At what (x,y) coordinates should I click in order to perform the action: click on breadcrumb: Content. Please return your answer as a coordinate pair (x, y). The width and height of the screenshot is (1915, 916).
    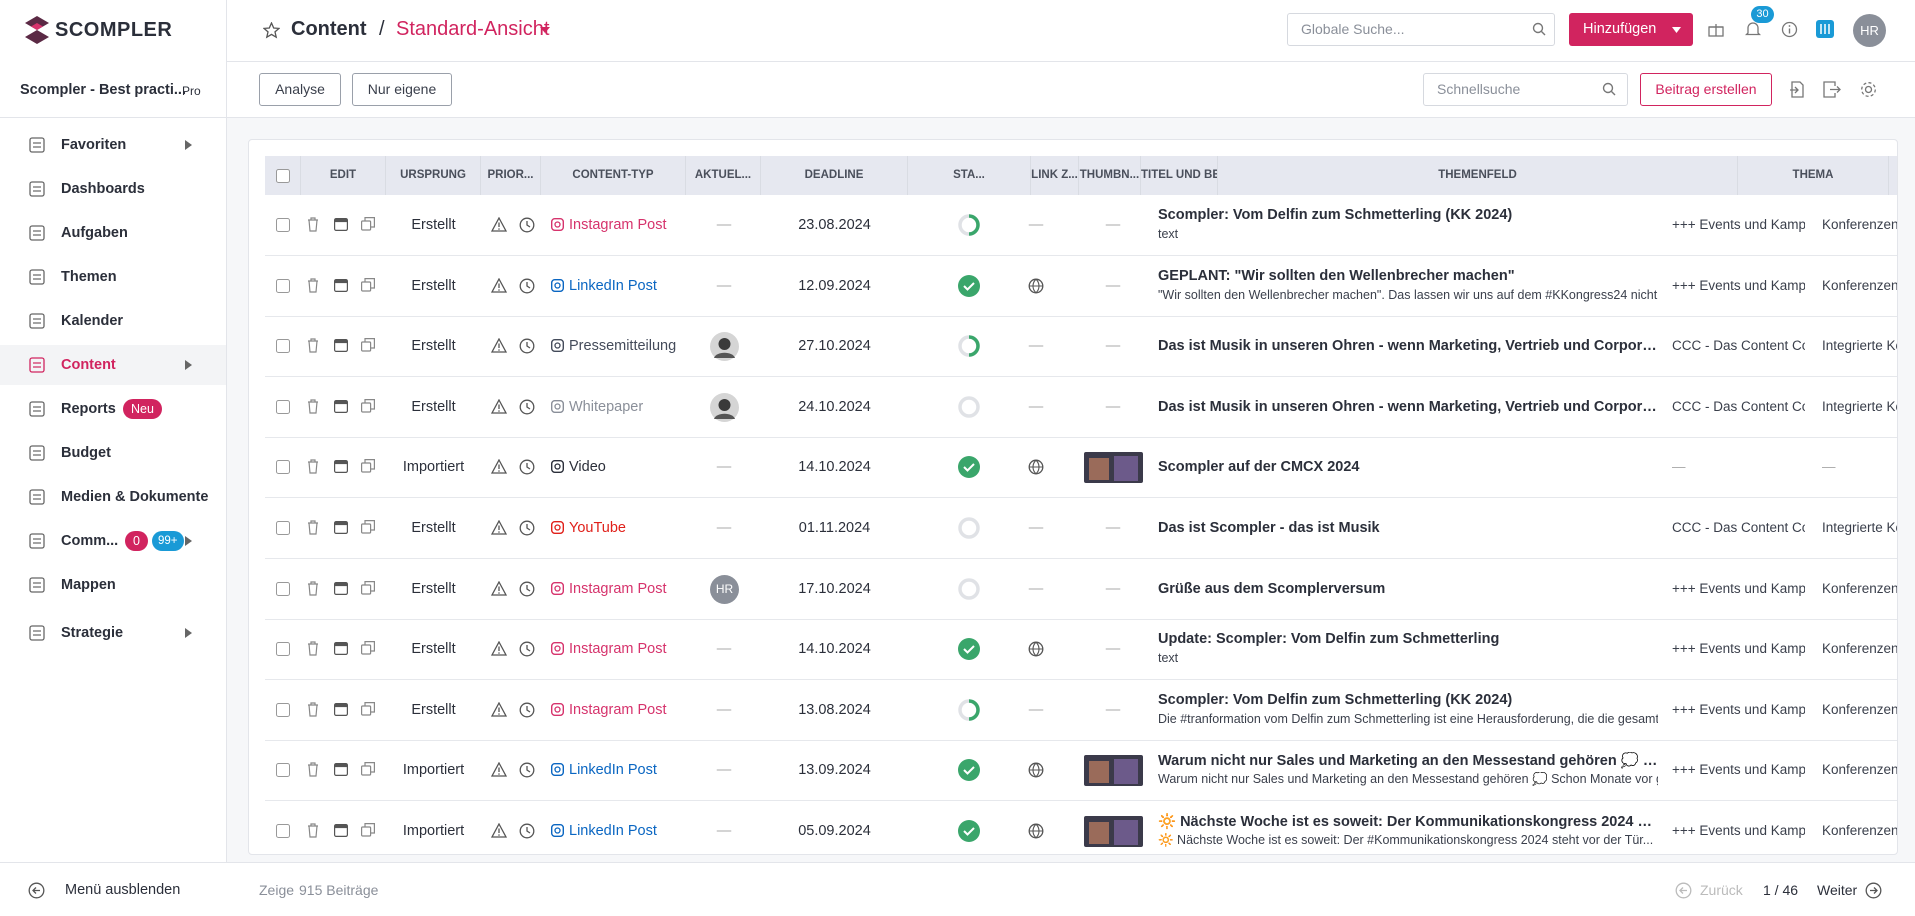
    Looking at the image, I should click on (329, 29).